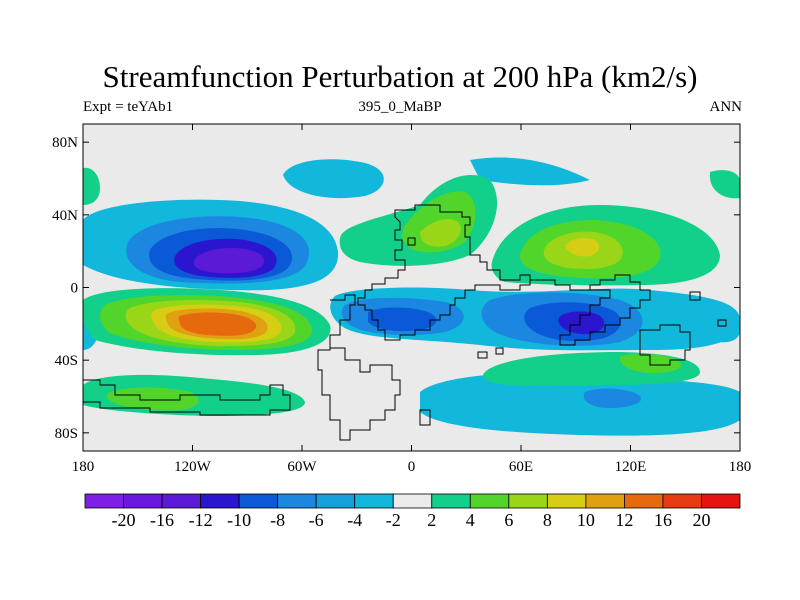 The height and width of the screenshot is (600, 800). I want to click on colorbar-label: -4, so click(354, 520).